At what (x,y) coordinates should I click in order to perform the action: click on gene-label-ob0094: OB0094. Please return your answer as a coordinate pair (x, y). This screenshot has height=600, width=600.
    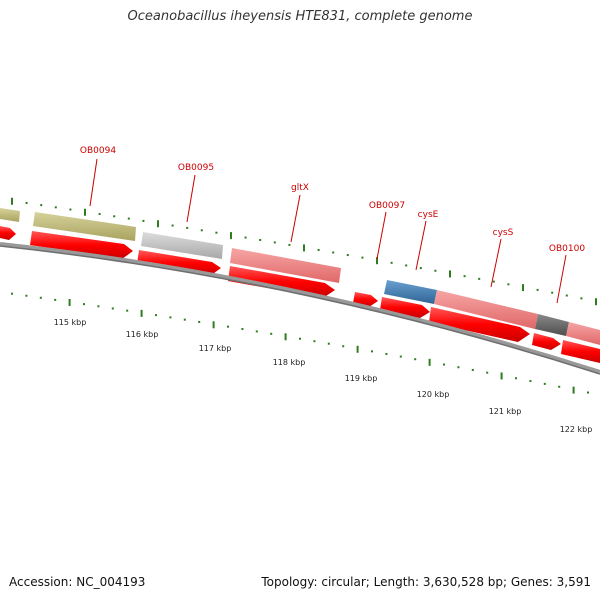
    Looking at the image, I should click on (98, 151).